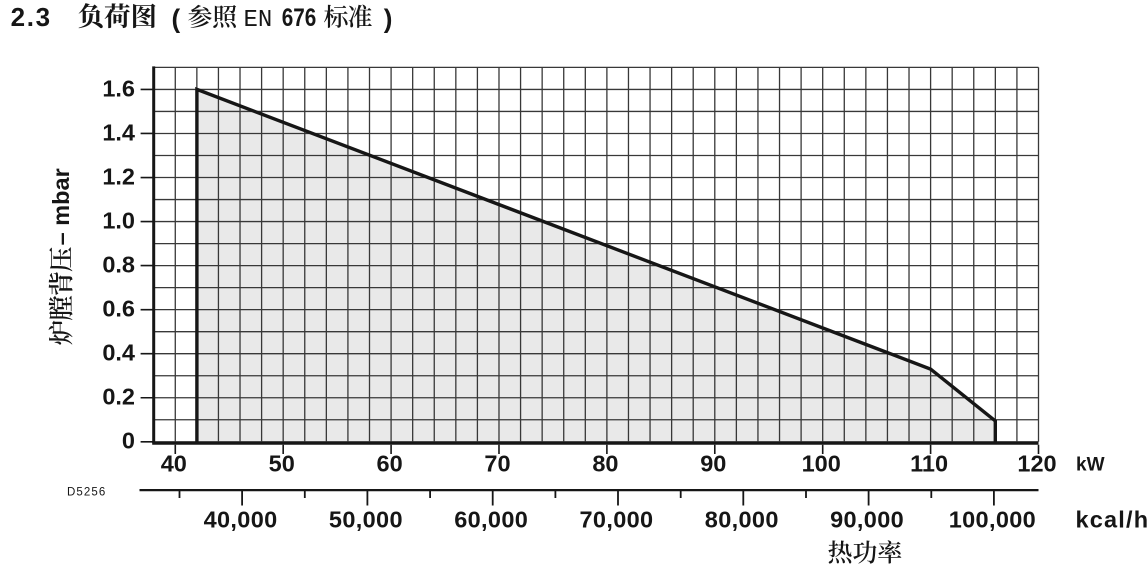 The width and height of the screenshot is (1148, 571). Describe the element at coordinates (118, 309) in the screenshot. I see `svg-text: 0.6` at that location.